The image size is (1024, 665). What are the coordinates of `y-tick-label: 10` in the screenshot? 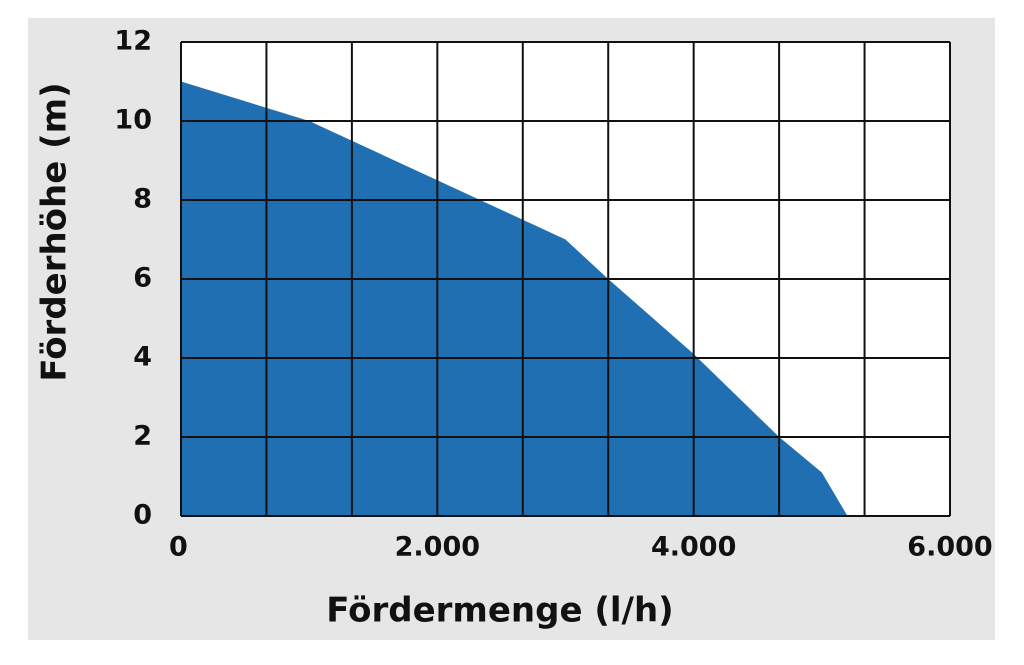 It's located at (133, 120).